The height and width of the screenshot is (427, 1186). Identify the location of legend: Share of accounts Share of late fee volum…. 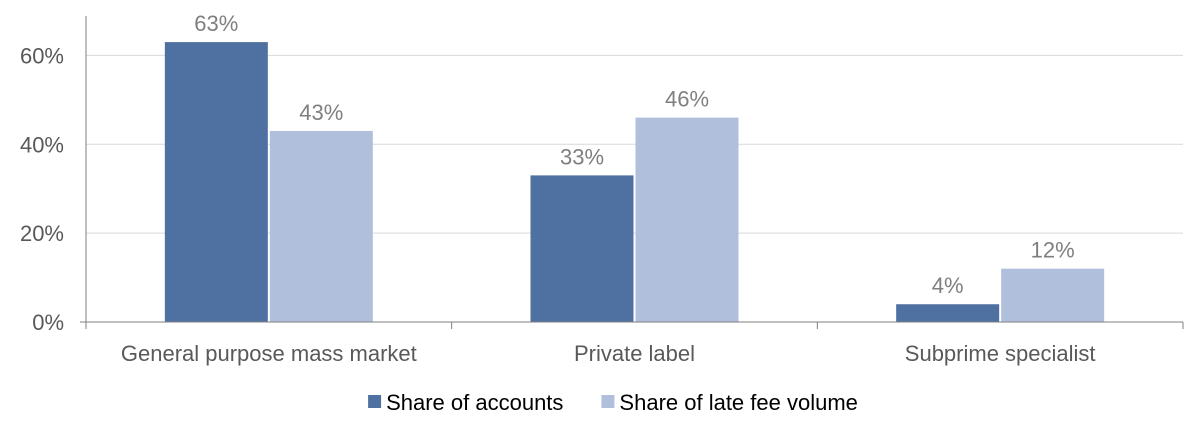
(613, 402).